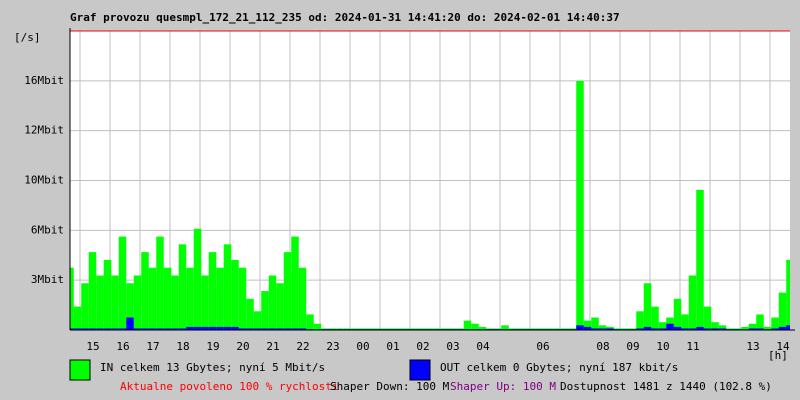 This screenshot has height=400, width=800. I want to click on x-tick-label: 01, so click(392, 346).